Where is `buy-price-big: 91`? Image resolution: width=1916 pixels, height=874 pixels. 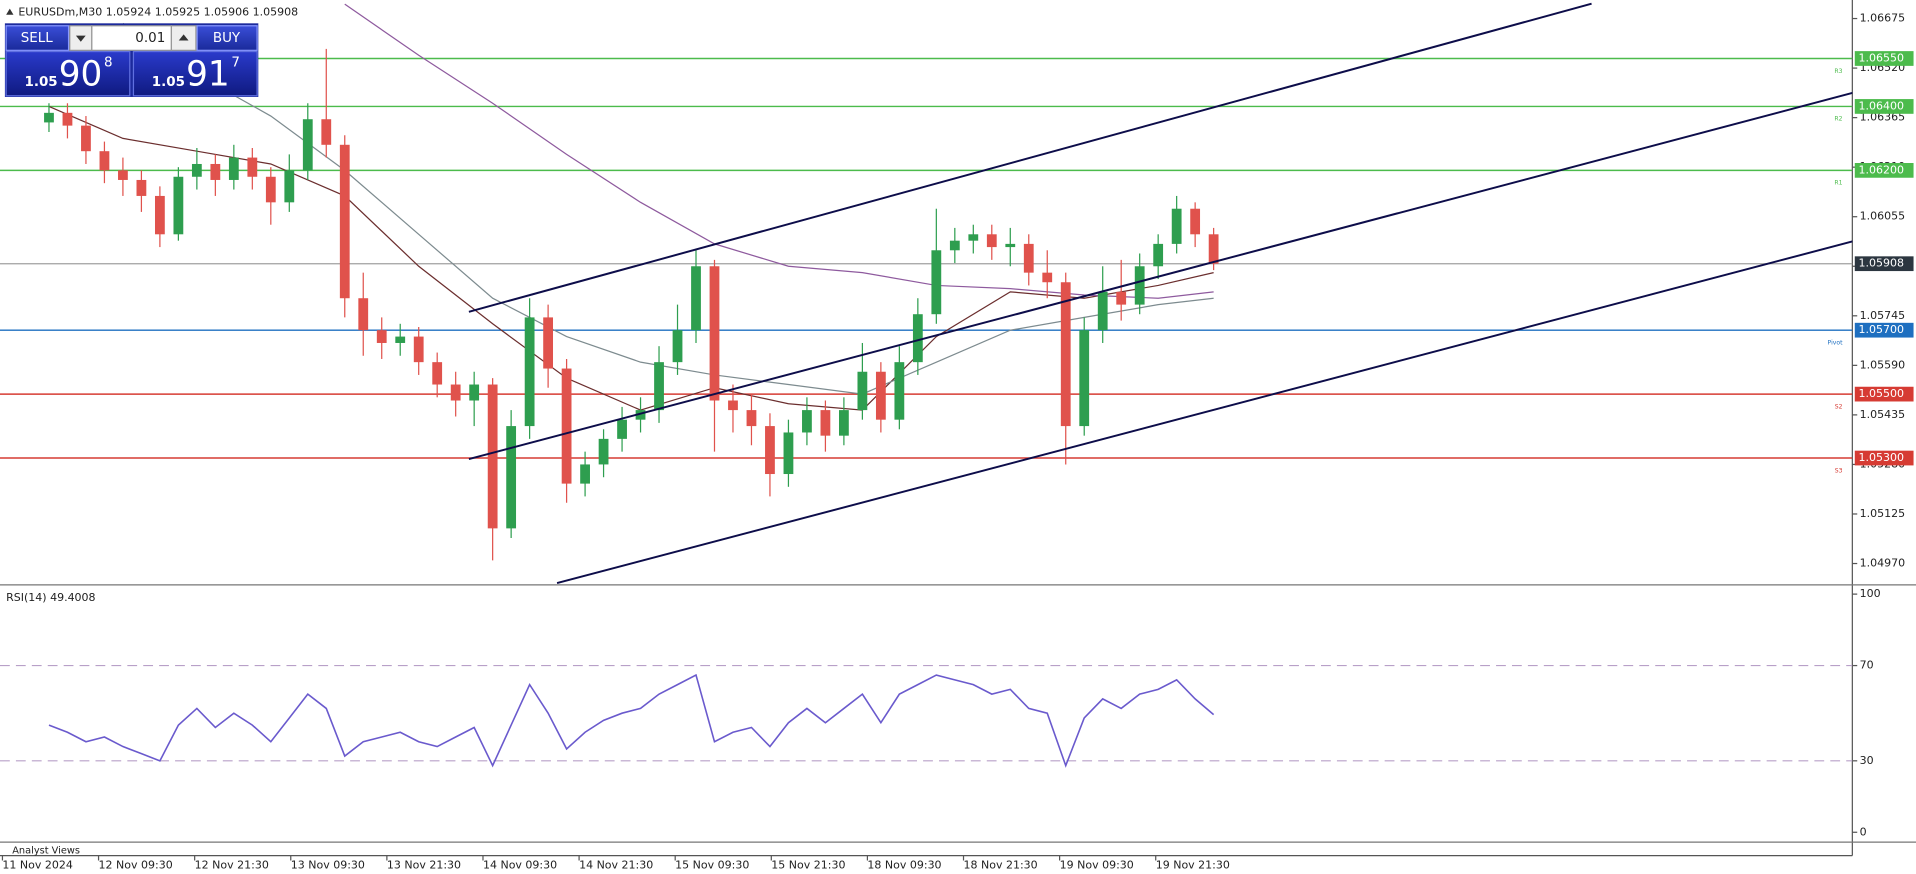 buy-price-big: 91 is located at coordinates (208, 75).